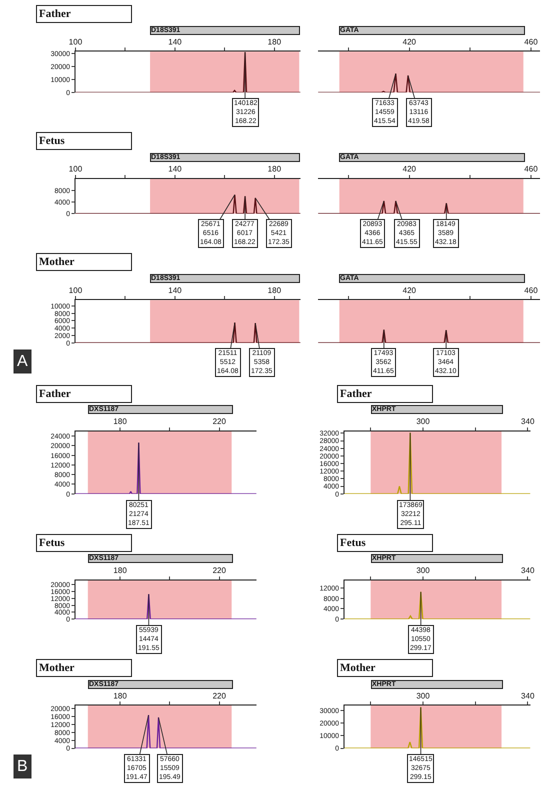 The image size is (550, 794). I want to click on text: B, so click(22, 766).